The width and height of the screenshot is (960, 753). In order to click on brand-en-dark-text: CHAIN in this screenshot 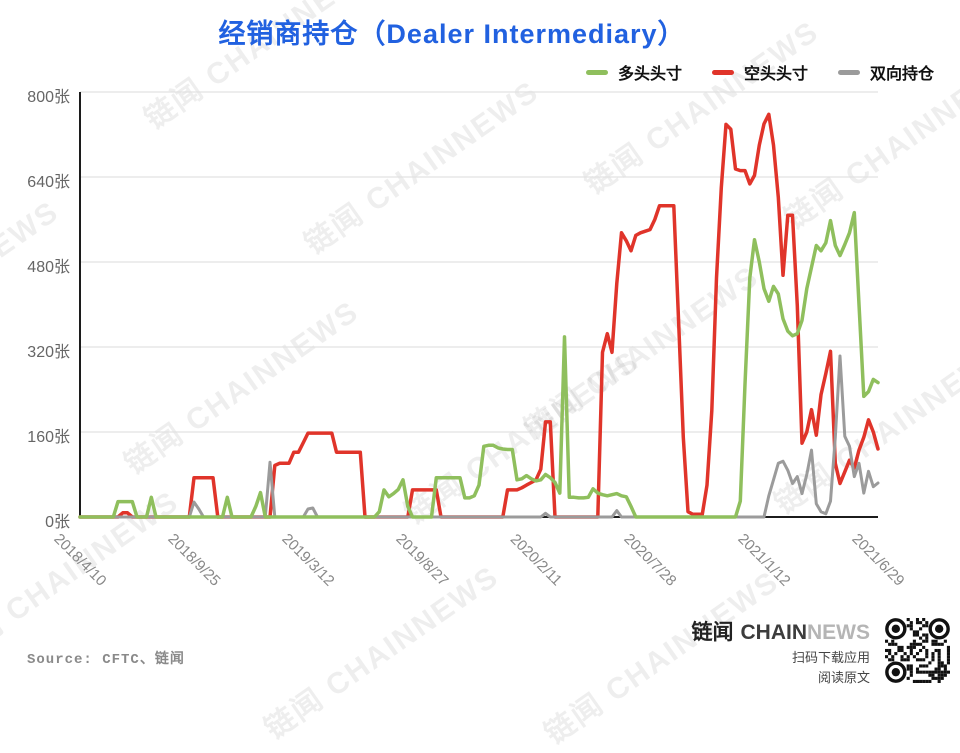, I will do `click(774, 632)`.